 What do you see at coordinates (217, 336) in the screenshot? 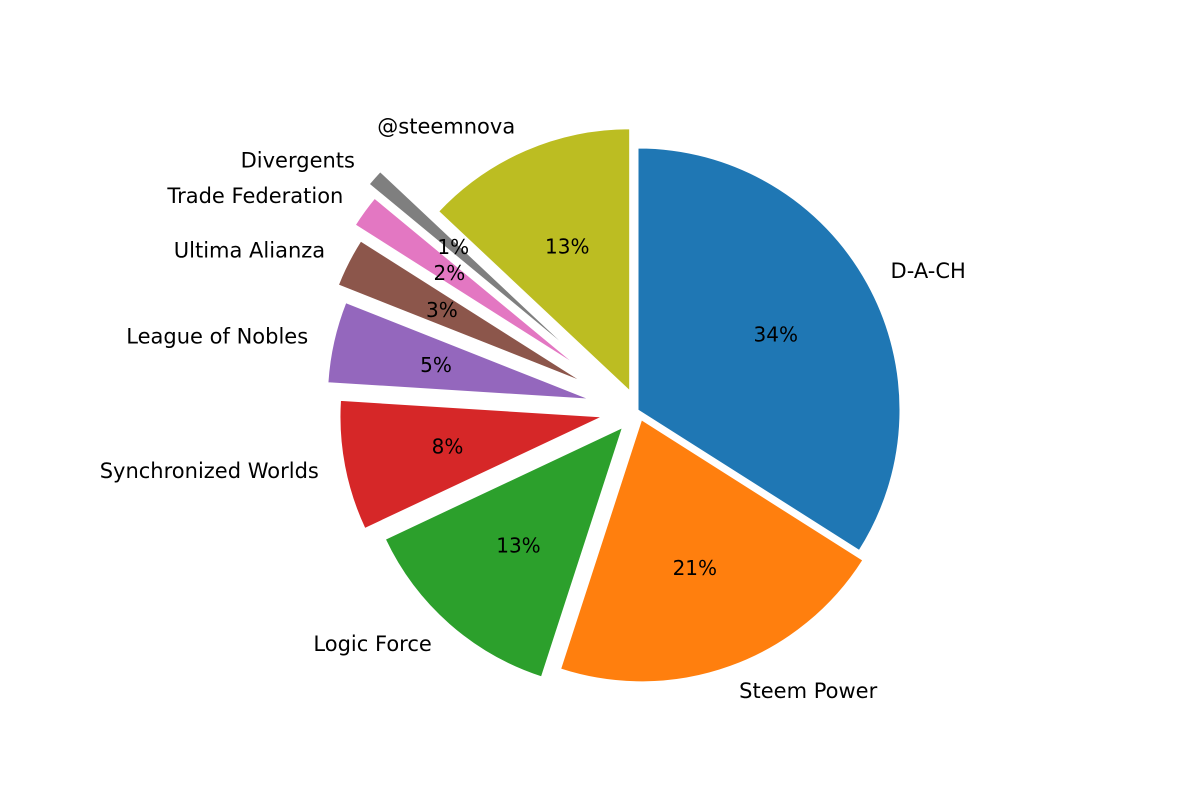
I see `pie-category-label: League of Nobles` at bounding box center [217, 336].